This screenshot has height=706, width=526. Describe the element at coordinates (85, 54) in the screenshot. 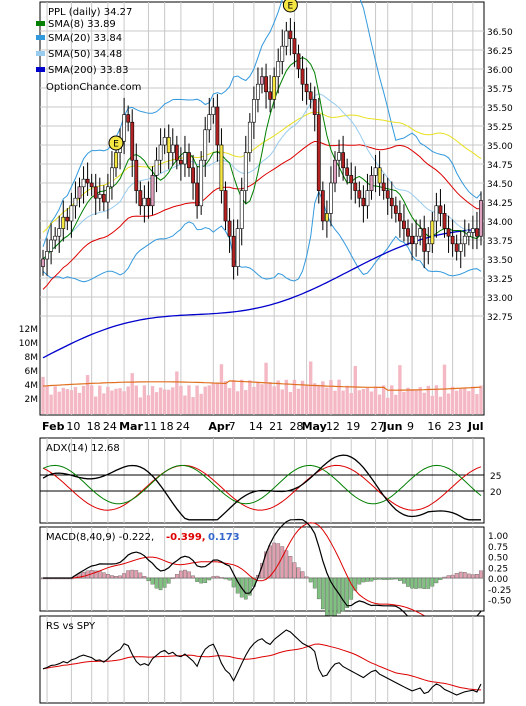

I see `legend-sma50: SMA(50) 34.48` at that location.